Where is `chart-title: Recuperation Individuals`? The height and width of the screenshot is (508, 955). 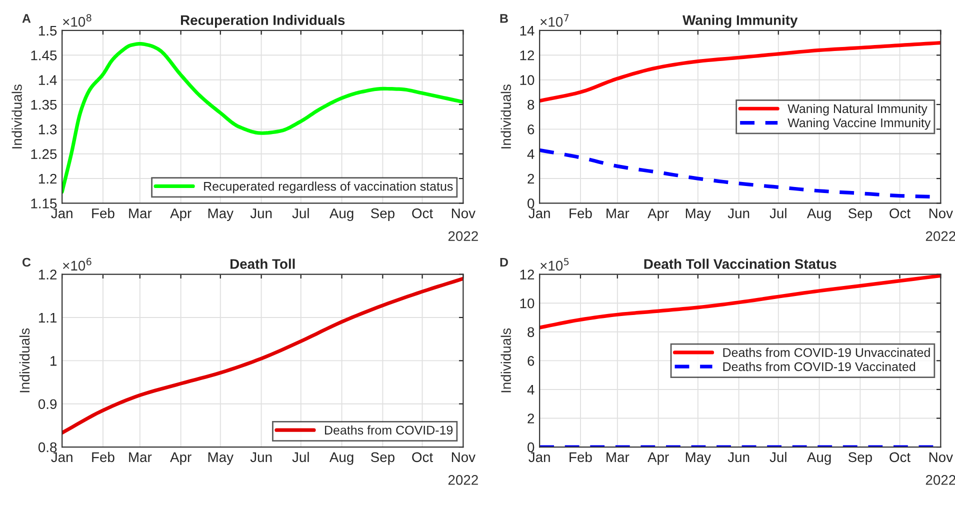
chart-title: Recuperation Individuals is located at coordinates (262, 21).